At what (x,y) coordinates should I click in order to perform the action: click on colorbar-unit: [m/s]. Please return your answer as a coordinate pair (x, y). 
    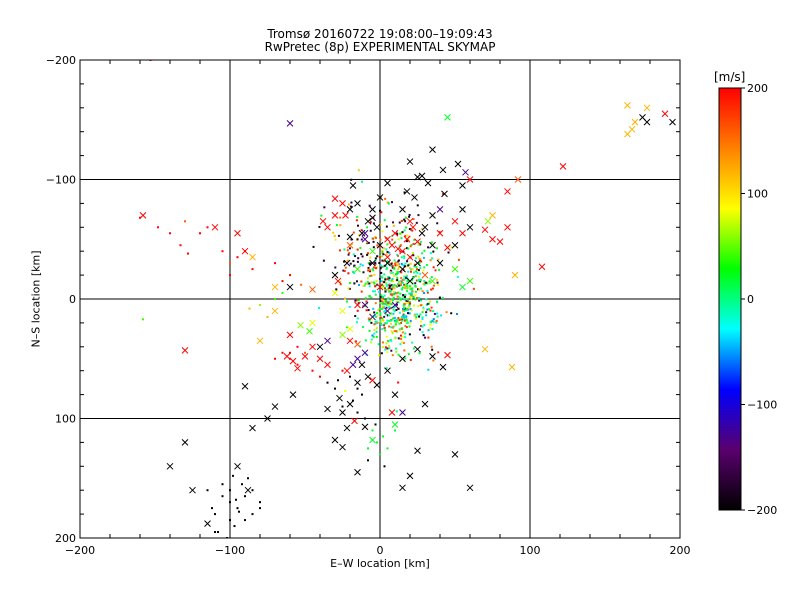
    Looking at the image, I should click on (730, 77).